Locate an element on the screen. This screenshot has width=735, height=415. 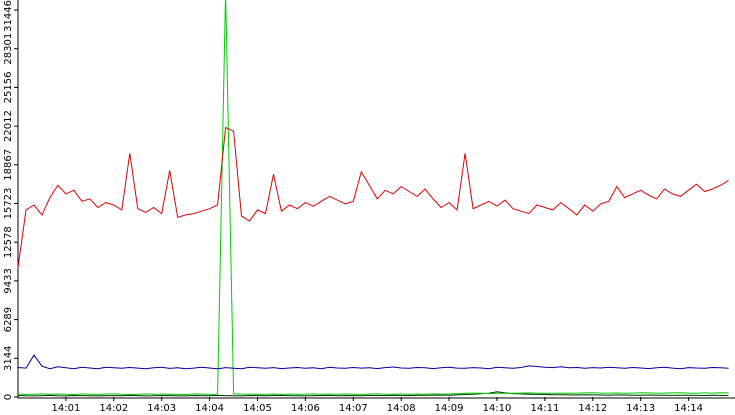
y-tick-label: 15723 is located at coordinates (8, 204).